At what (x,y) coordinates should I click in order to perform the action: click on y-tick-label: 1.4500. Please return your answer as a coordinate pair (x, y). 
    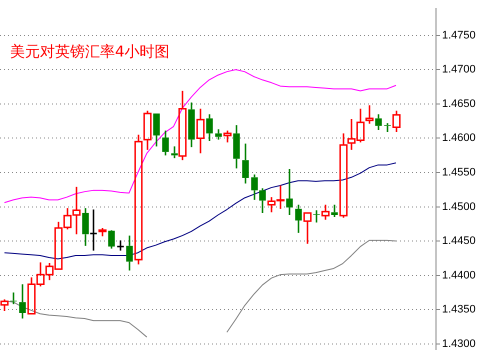
    Looking at the image, I should click on (459, 206).